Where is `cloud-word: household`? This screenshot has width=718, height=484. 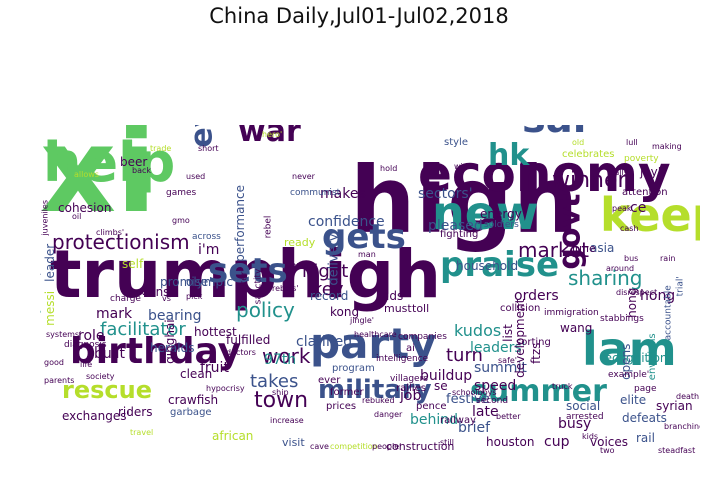
cloud-word: household is located at coordinates (487, 266).